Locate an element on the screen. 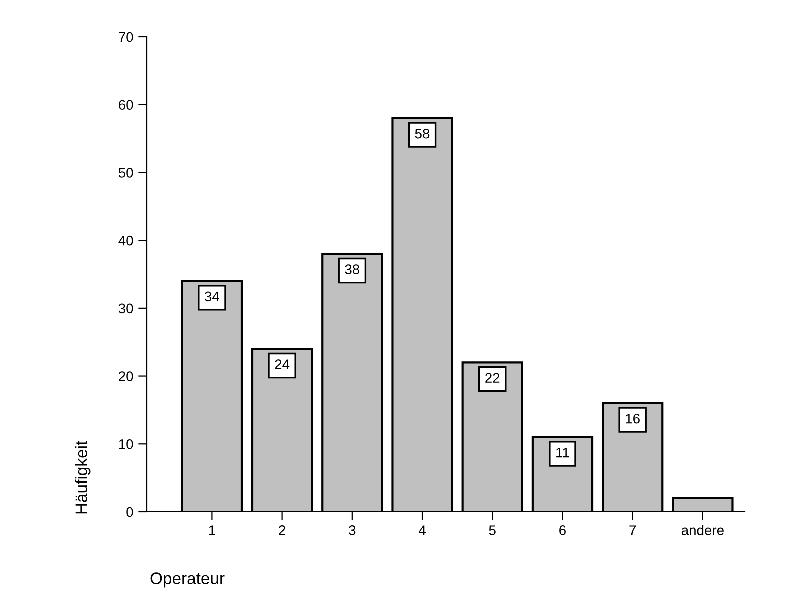  data-label: 16 is located at coordinates (633, 419).